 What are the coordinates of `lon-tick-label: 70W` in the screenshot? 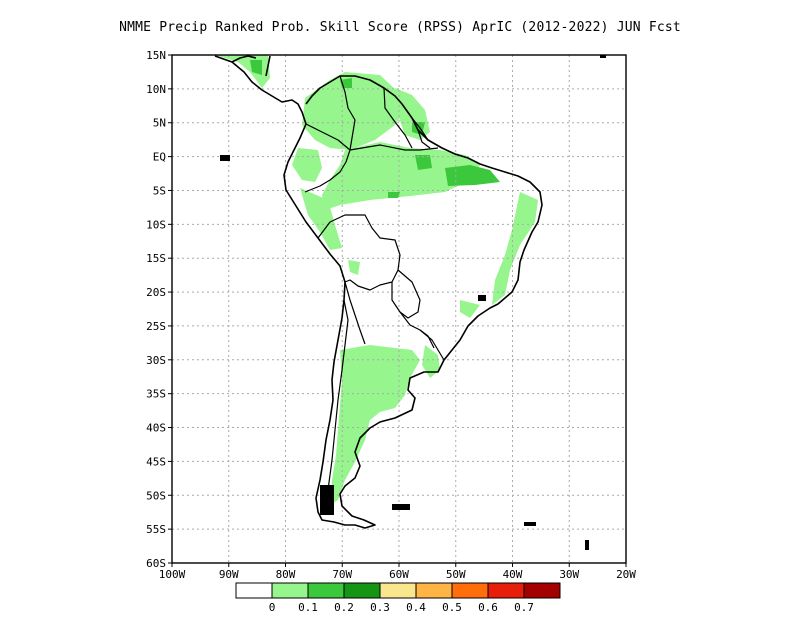 It's located at (342, 574).